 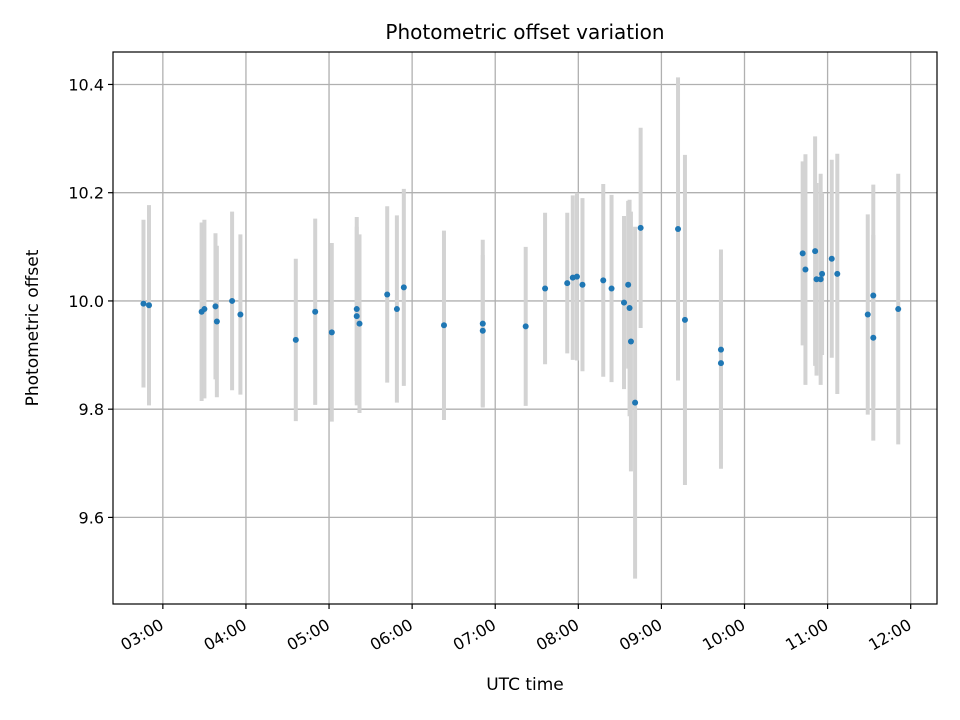 What do you see at coordinates (91, 517) in the screenshot?
I see `y-tick-label: 9.6` at bounding box center [91, 517].